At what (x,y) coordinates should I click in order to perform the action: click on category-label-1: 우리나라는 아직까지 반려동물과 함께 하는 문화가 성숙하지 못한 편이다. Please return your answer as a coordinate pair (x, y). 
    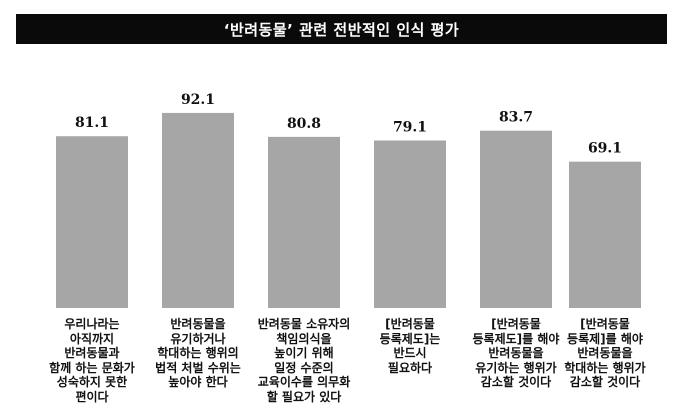
    Looking at the image, I should click on (92, 360).